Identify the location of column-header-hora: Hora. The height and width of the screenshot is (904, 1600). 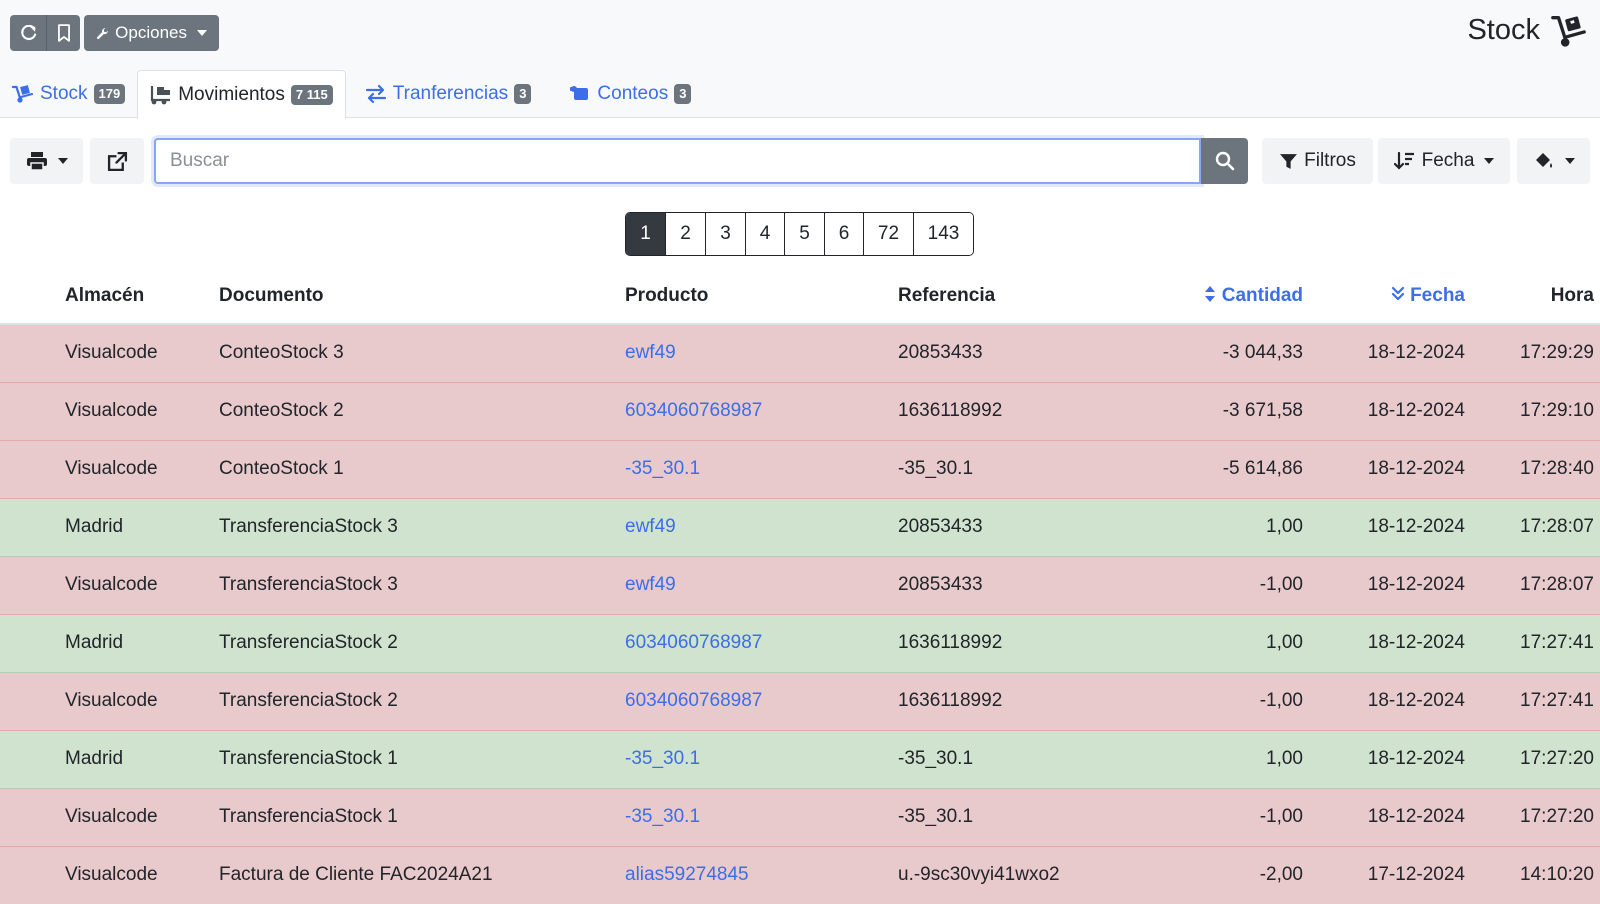
(1532, 297).